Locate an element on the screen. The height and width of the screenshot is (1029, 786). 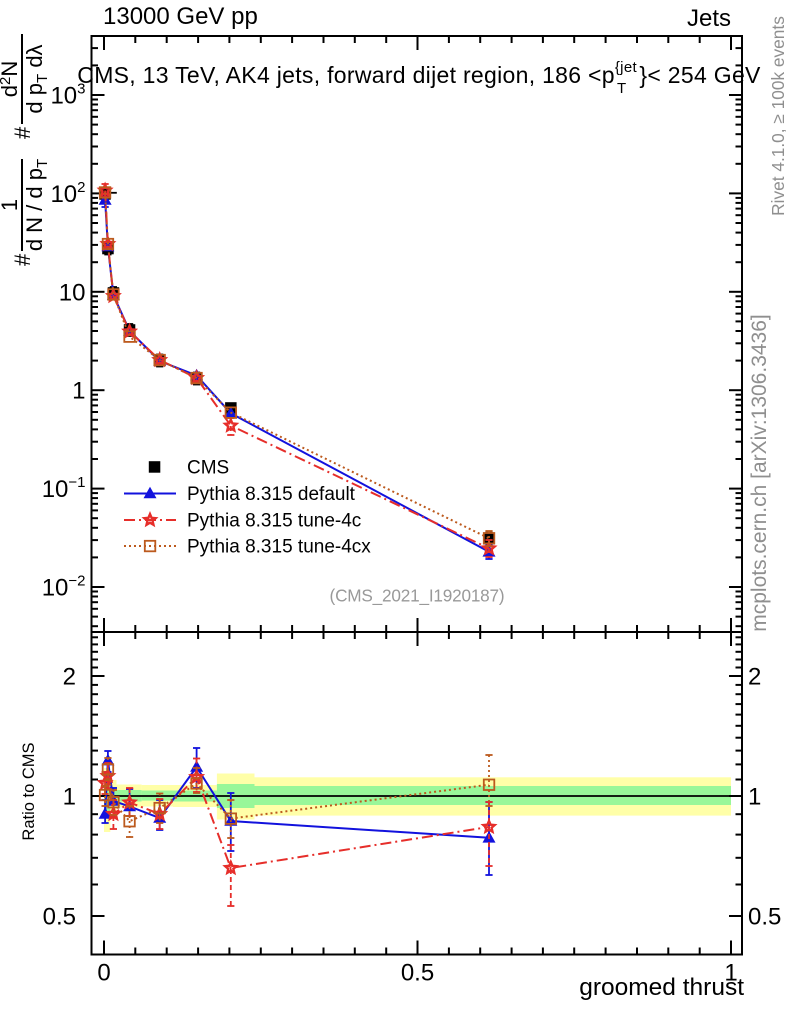
svg-text: 0 is located at coordinates (103, 973).